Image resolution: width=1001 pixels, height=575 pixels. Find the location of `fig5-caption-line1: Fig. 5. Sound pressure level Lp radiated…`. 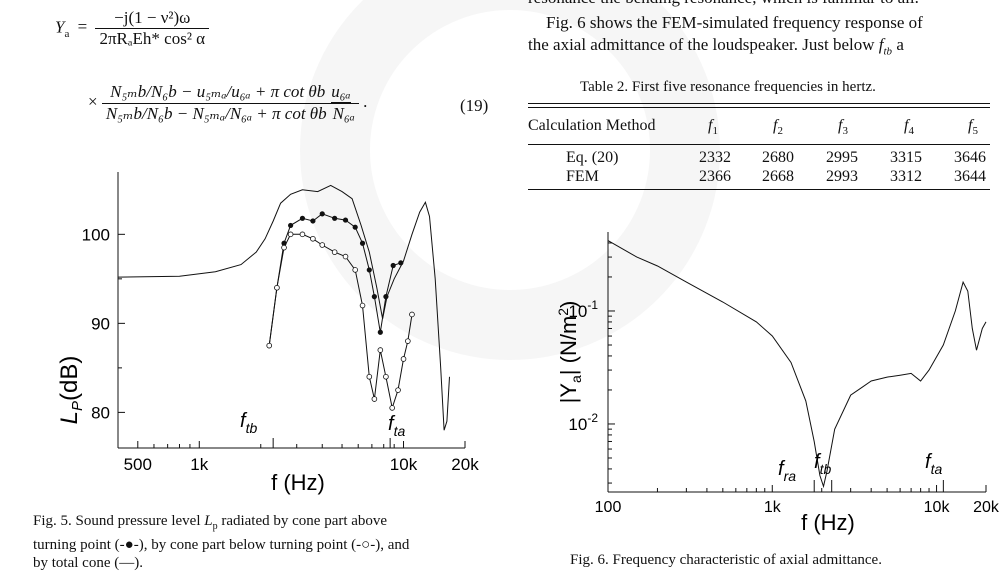

fig5-caption-line1: Fig. 5. Sound pressure level Lp radiated… is located at coordinates (264, 524).